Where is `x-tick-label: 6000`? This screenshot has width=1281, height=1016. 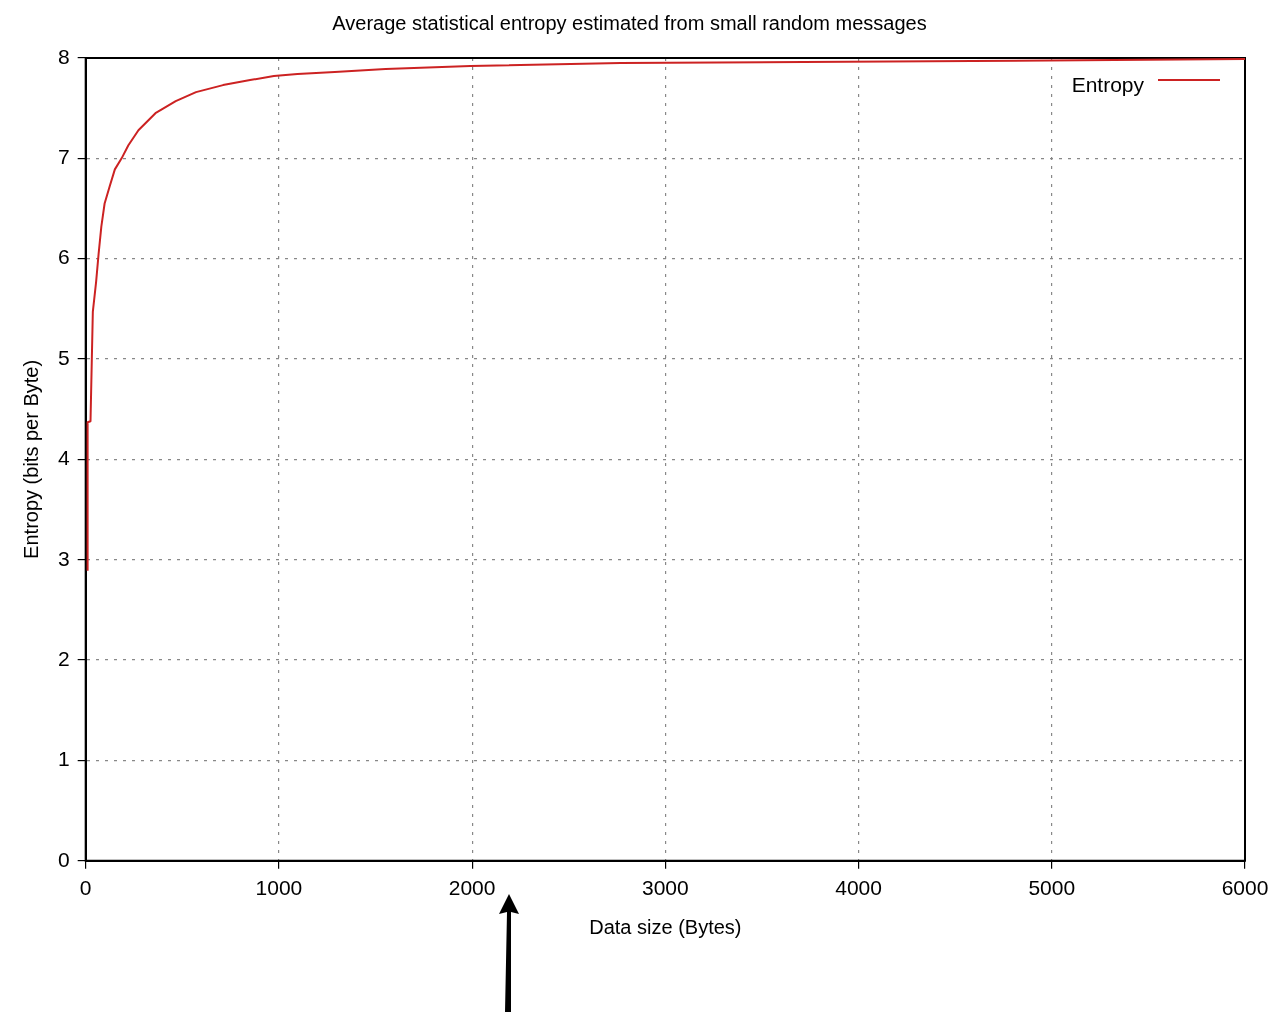
x-tick-label: 6000 is located at coordinates (1245, 888).